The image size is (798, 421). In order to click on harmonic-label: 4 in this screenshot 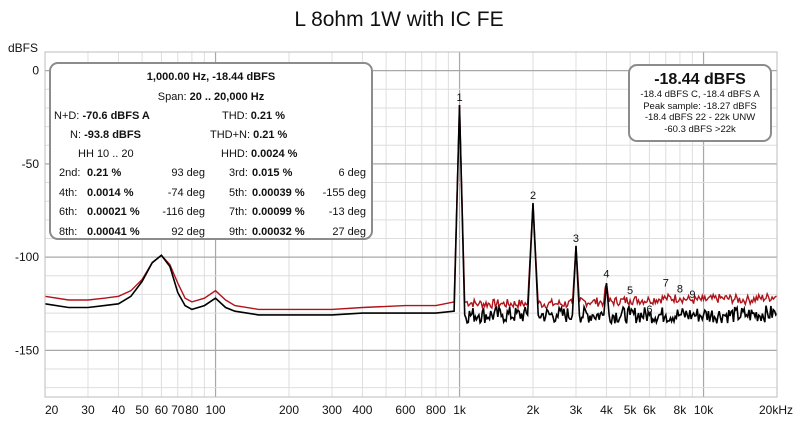, I will do `click(606, 274)`.